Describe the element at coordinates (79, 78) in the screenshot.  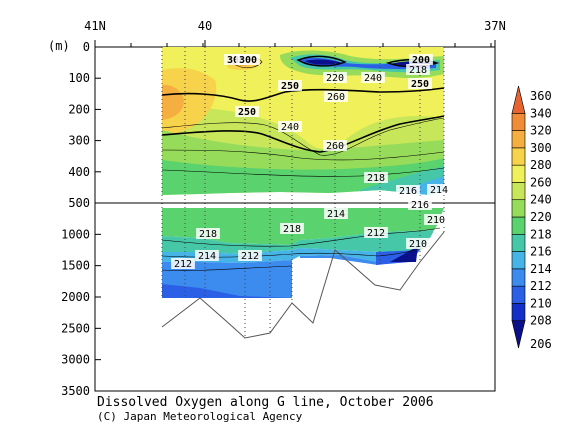
I see `y-tick-label: 100` at that location.